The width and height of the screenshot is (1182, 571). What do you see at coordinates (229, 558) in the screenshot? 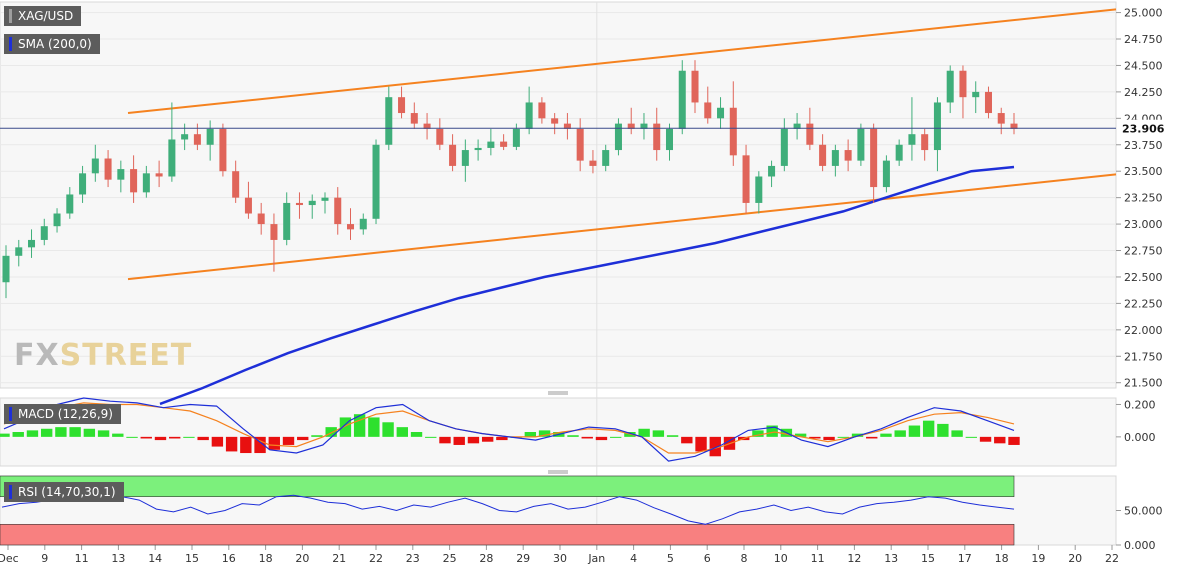
I see `x-tick-label: 16` at bounding box center [229, 558].